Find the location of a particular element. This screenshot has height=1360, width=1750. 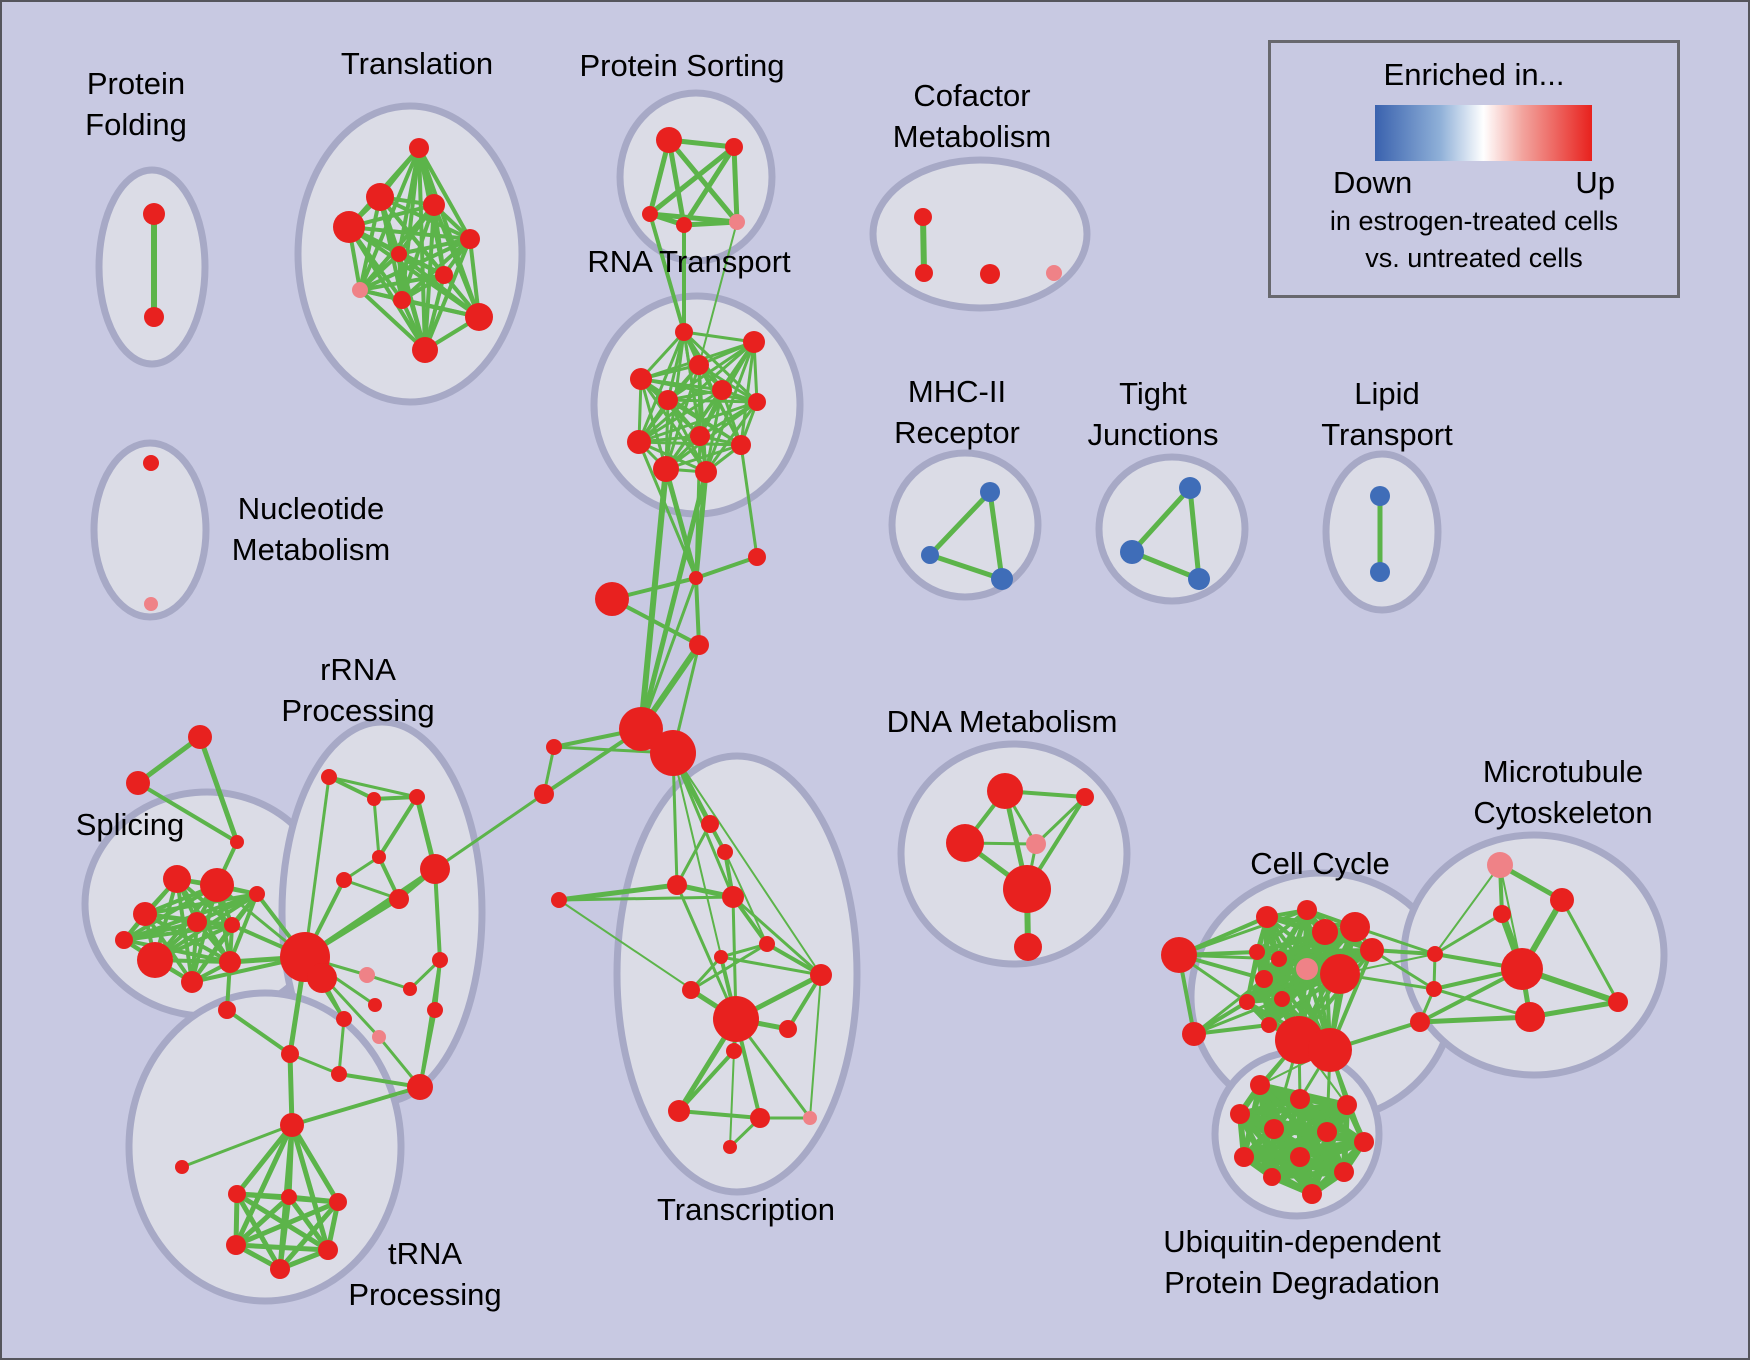

gene-set-node-ub6 is located at coordinates (1327, 1132).